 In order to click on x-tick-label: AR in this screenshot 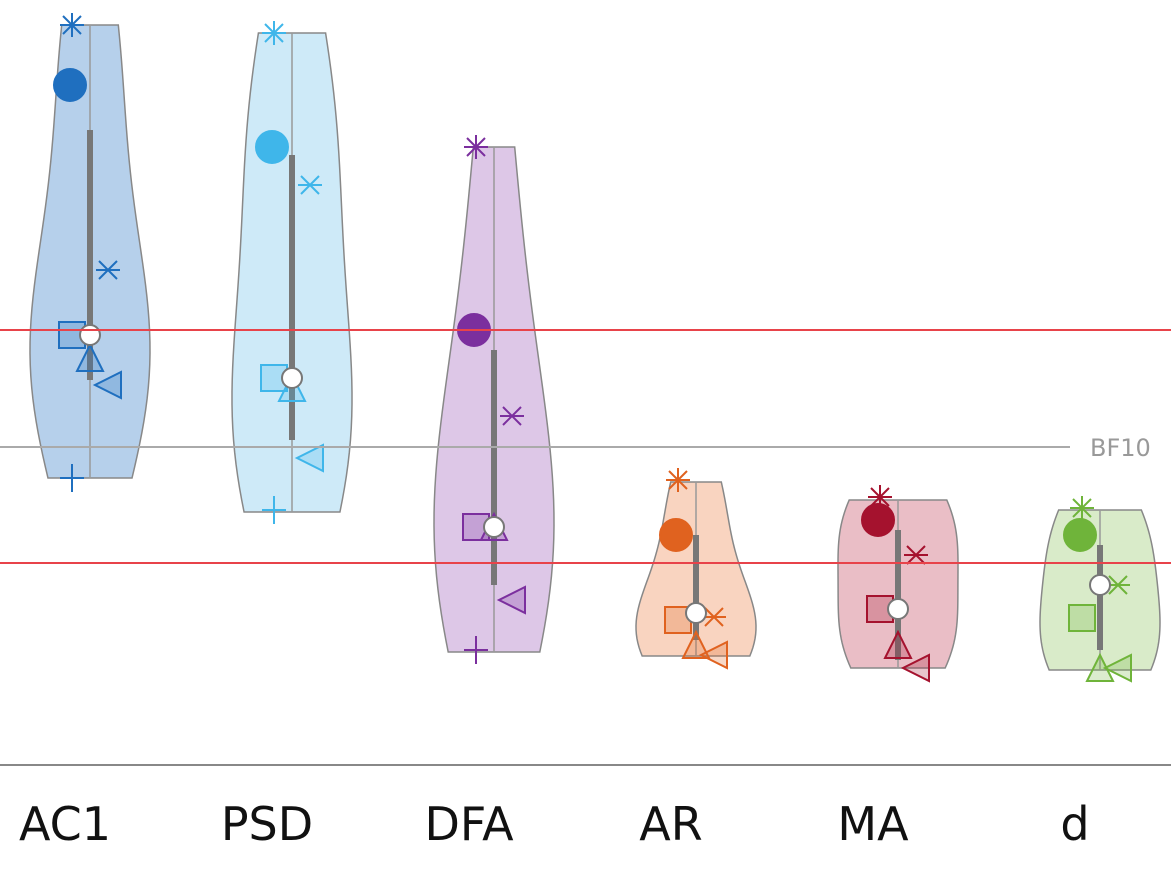, I will do `click(670, 824)`.